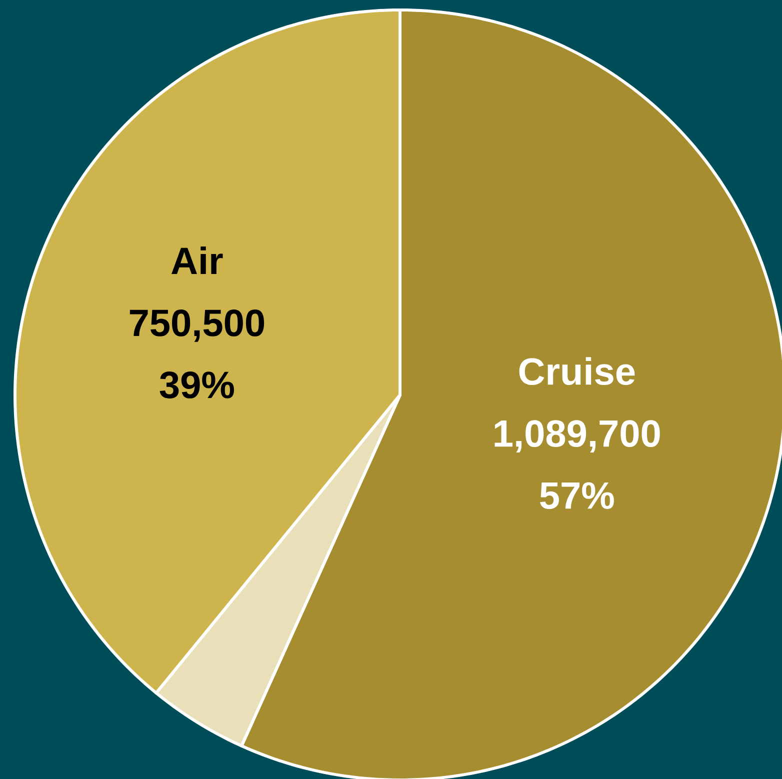 The image size is (782, 779). I want to click on data-label: 1,089,700, so click(577, 436).